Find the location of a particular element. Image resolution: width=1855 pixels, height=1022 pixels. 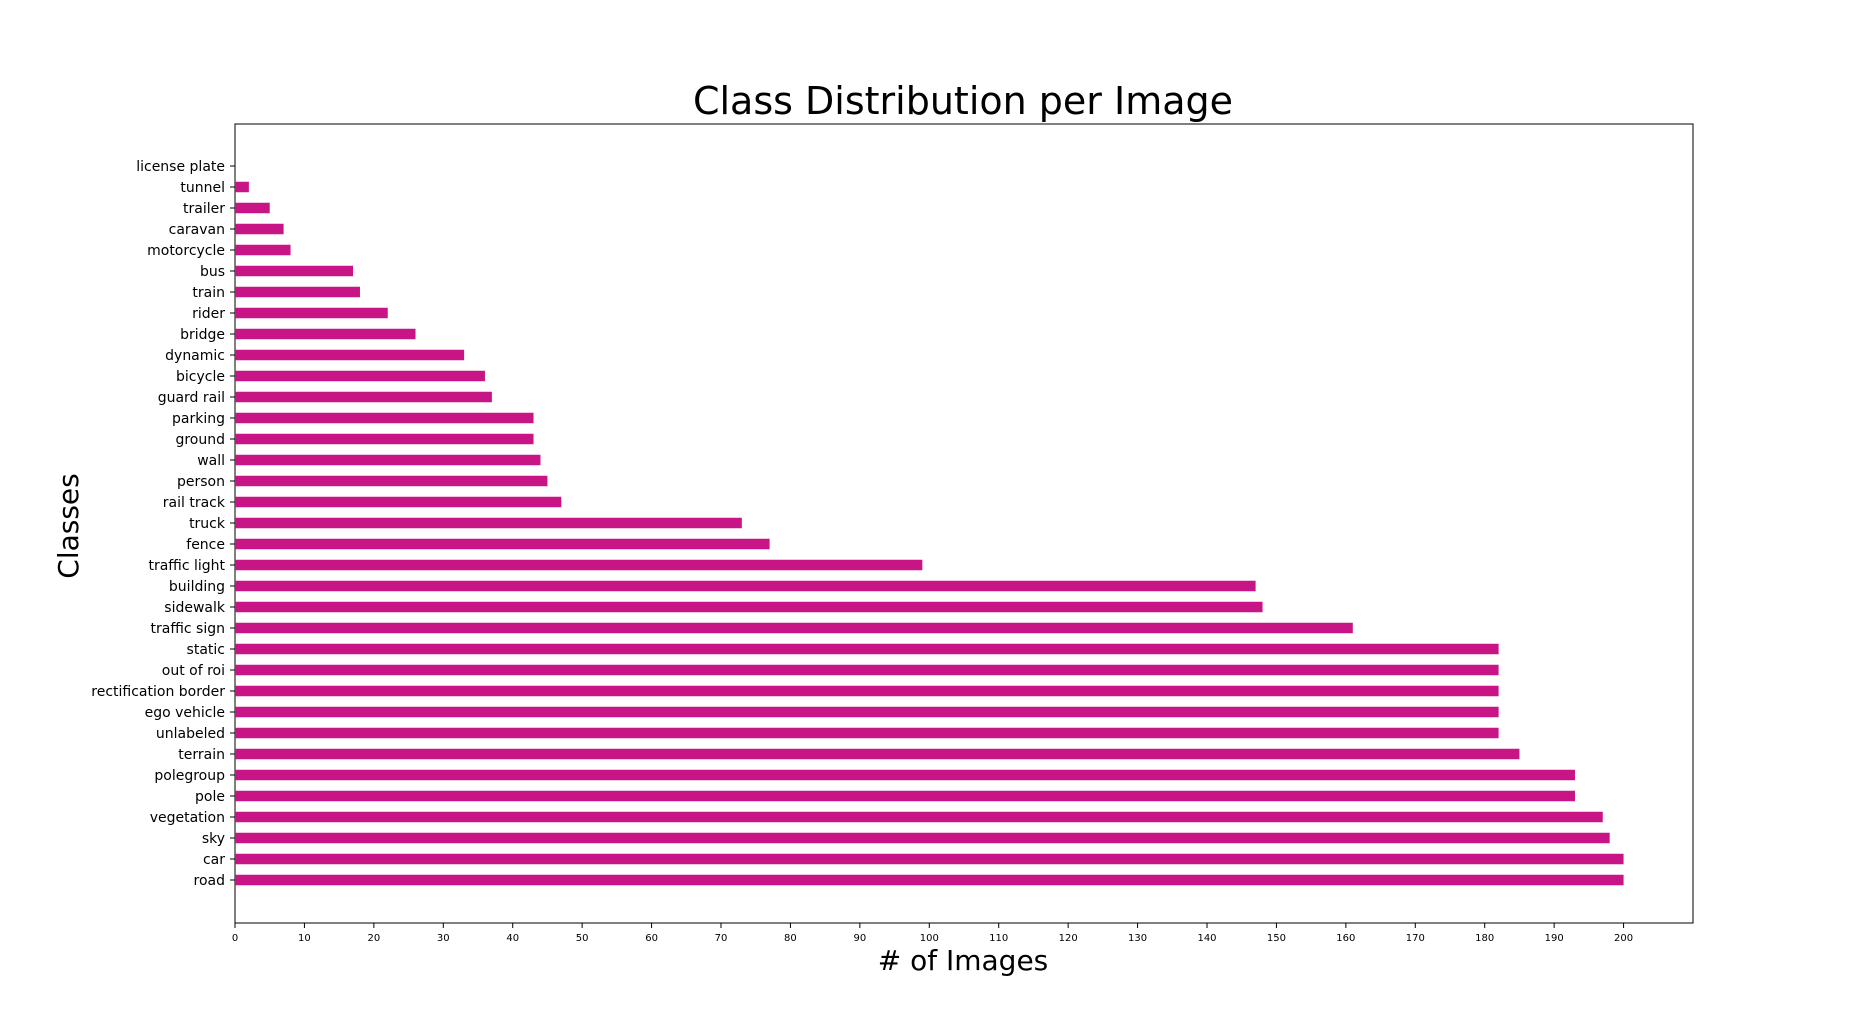

y-tick-label: bus is located at coordinates (212, 272).